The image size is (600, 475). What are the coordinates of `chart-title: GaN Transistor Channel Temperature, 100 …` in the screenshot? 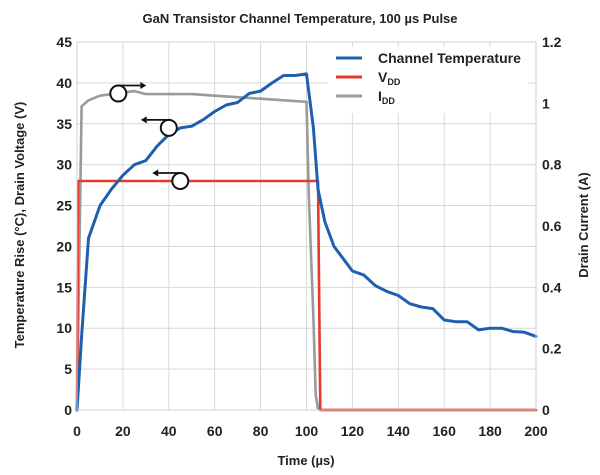 It's located at (299, 18).